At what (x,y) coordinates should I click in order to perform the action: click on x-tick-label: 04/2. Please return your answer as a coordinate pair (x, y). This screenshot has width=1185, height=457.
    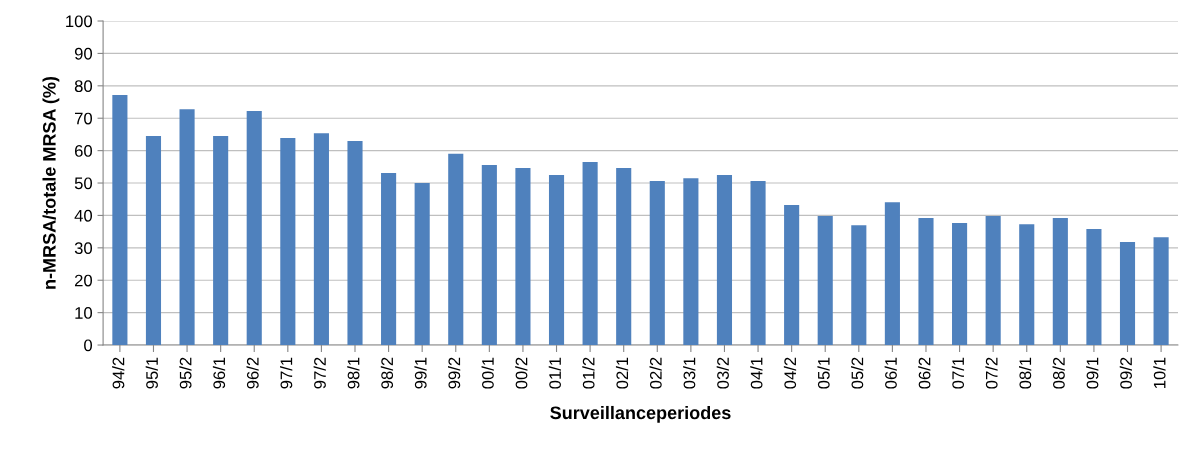
    Looking at the image, I should click on (790, 373).